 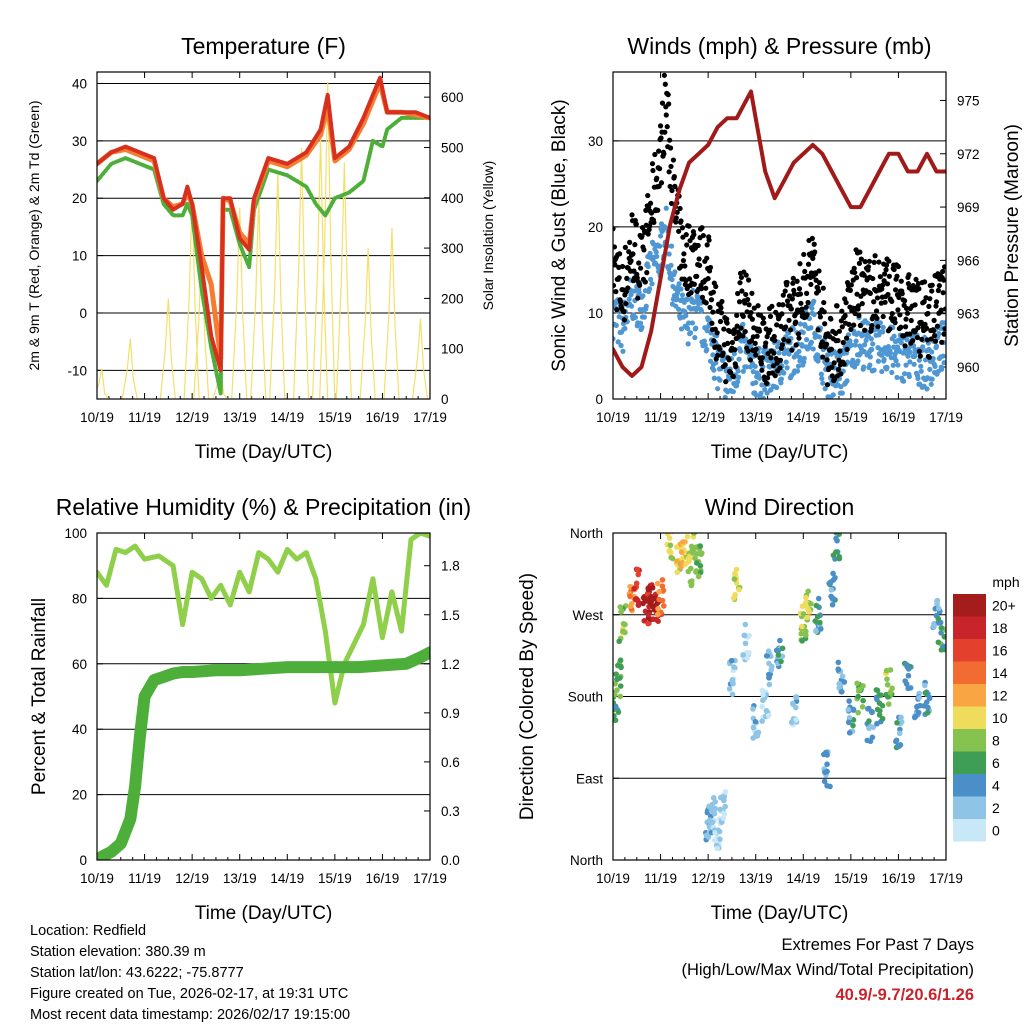 What do you see at coordinates (851, 878) in the screenshot?
I see `x-tick-label: 15/19` at bounding box center [851, 878].